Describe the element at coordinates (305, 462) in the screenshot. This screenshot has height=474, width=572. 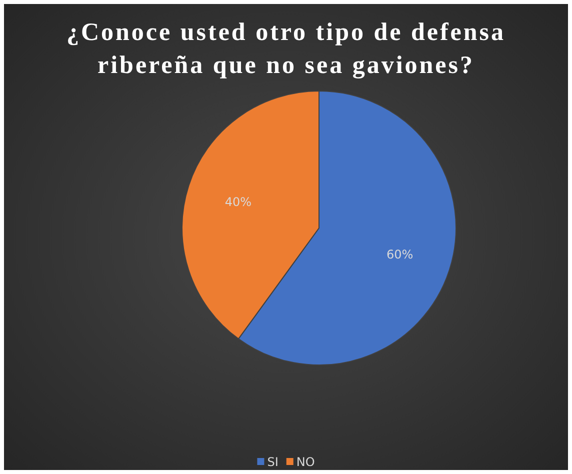
I see `legend-label: NO` at that location.